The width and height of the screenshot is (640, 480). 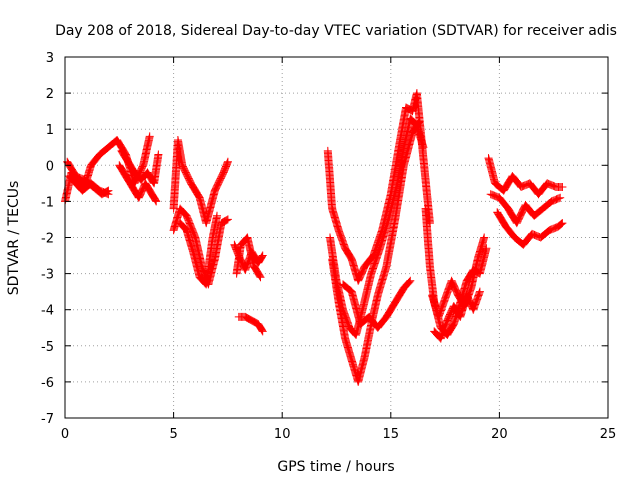 What do you see at coordinates (47, 311) in the screenshot?
I see `y-tick-label: -4` at bounding box center [47, 311].